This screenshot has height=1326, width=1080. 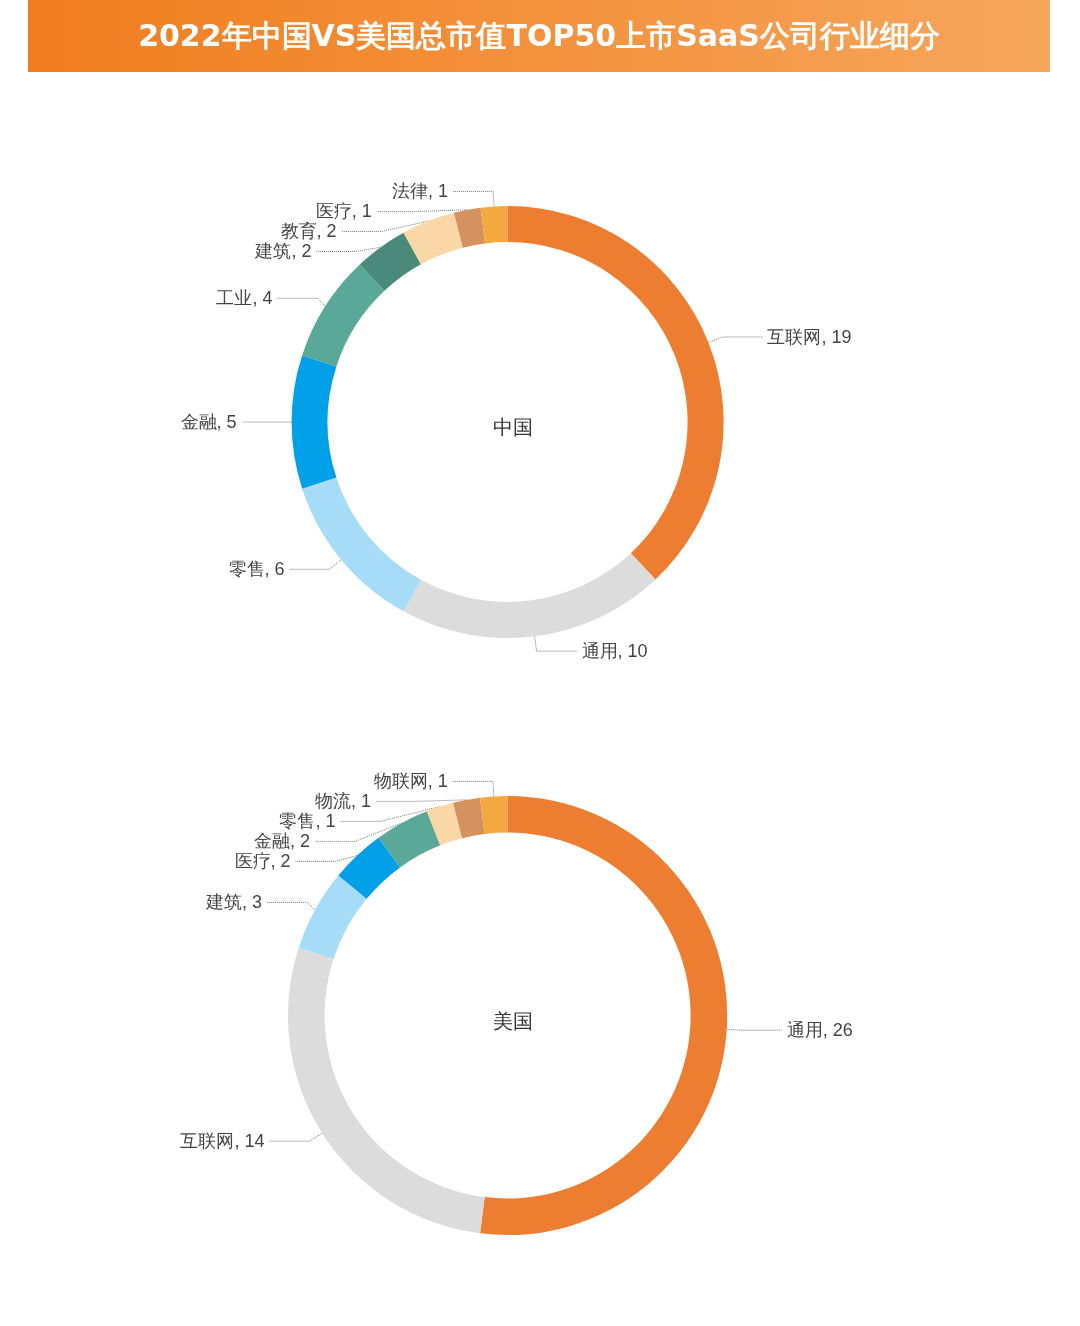 What do you see at coordinates (343, 211) in the screenshot?
I see `slice-label: 医疗, 1` at bounding box center [343, 211].